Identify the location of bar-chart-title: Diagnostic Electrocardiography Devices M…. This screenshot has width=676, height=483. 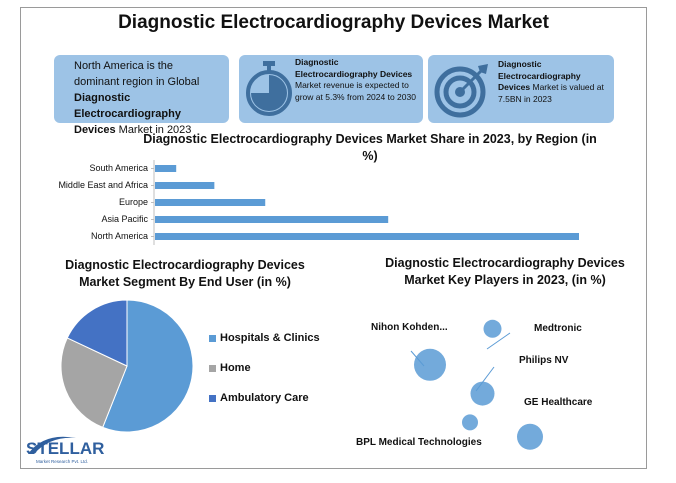
(370, 147).